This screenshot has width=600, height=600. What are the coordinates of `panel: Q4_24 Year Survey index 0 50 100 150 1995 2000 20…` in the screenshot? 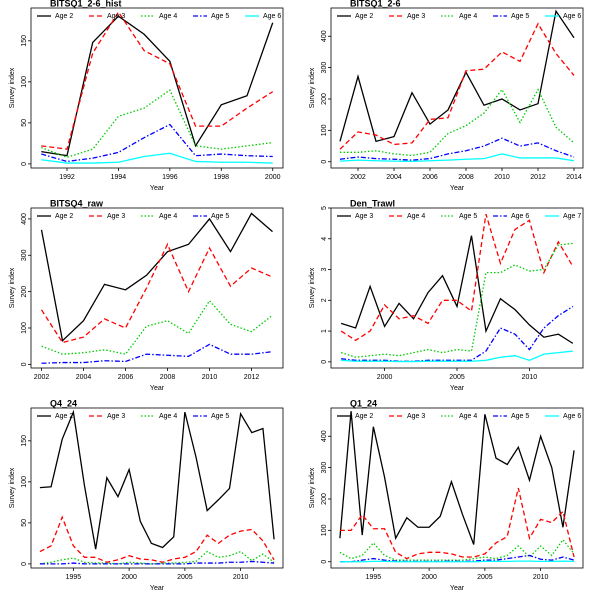 It's located at (146, 495).